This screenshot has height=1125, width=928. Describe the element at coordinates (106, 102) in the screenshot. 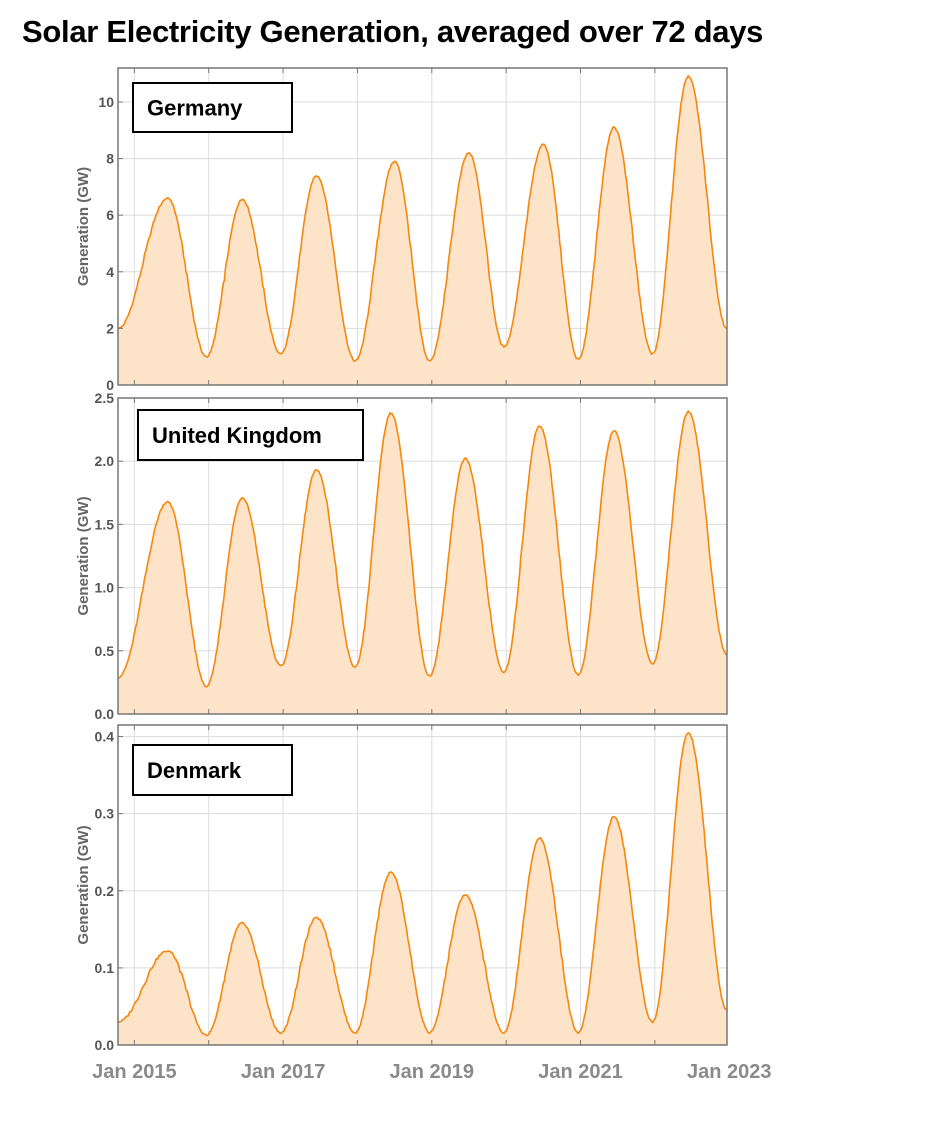

I see `y-tick-label: 10` at that location.